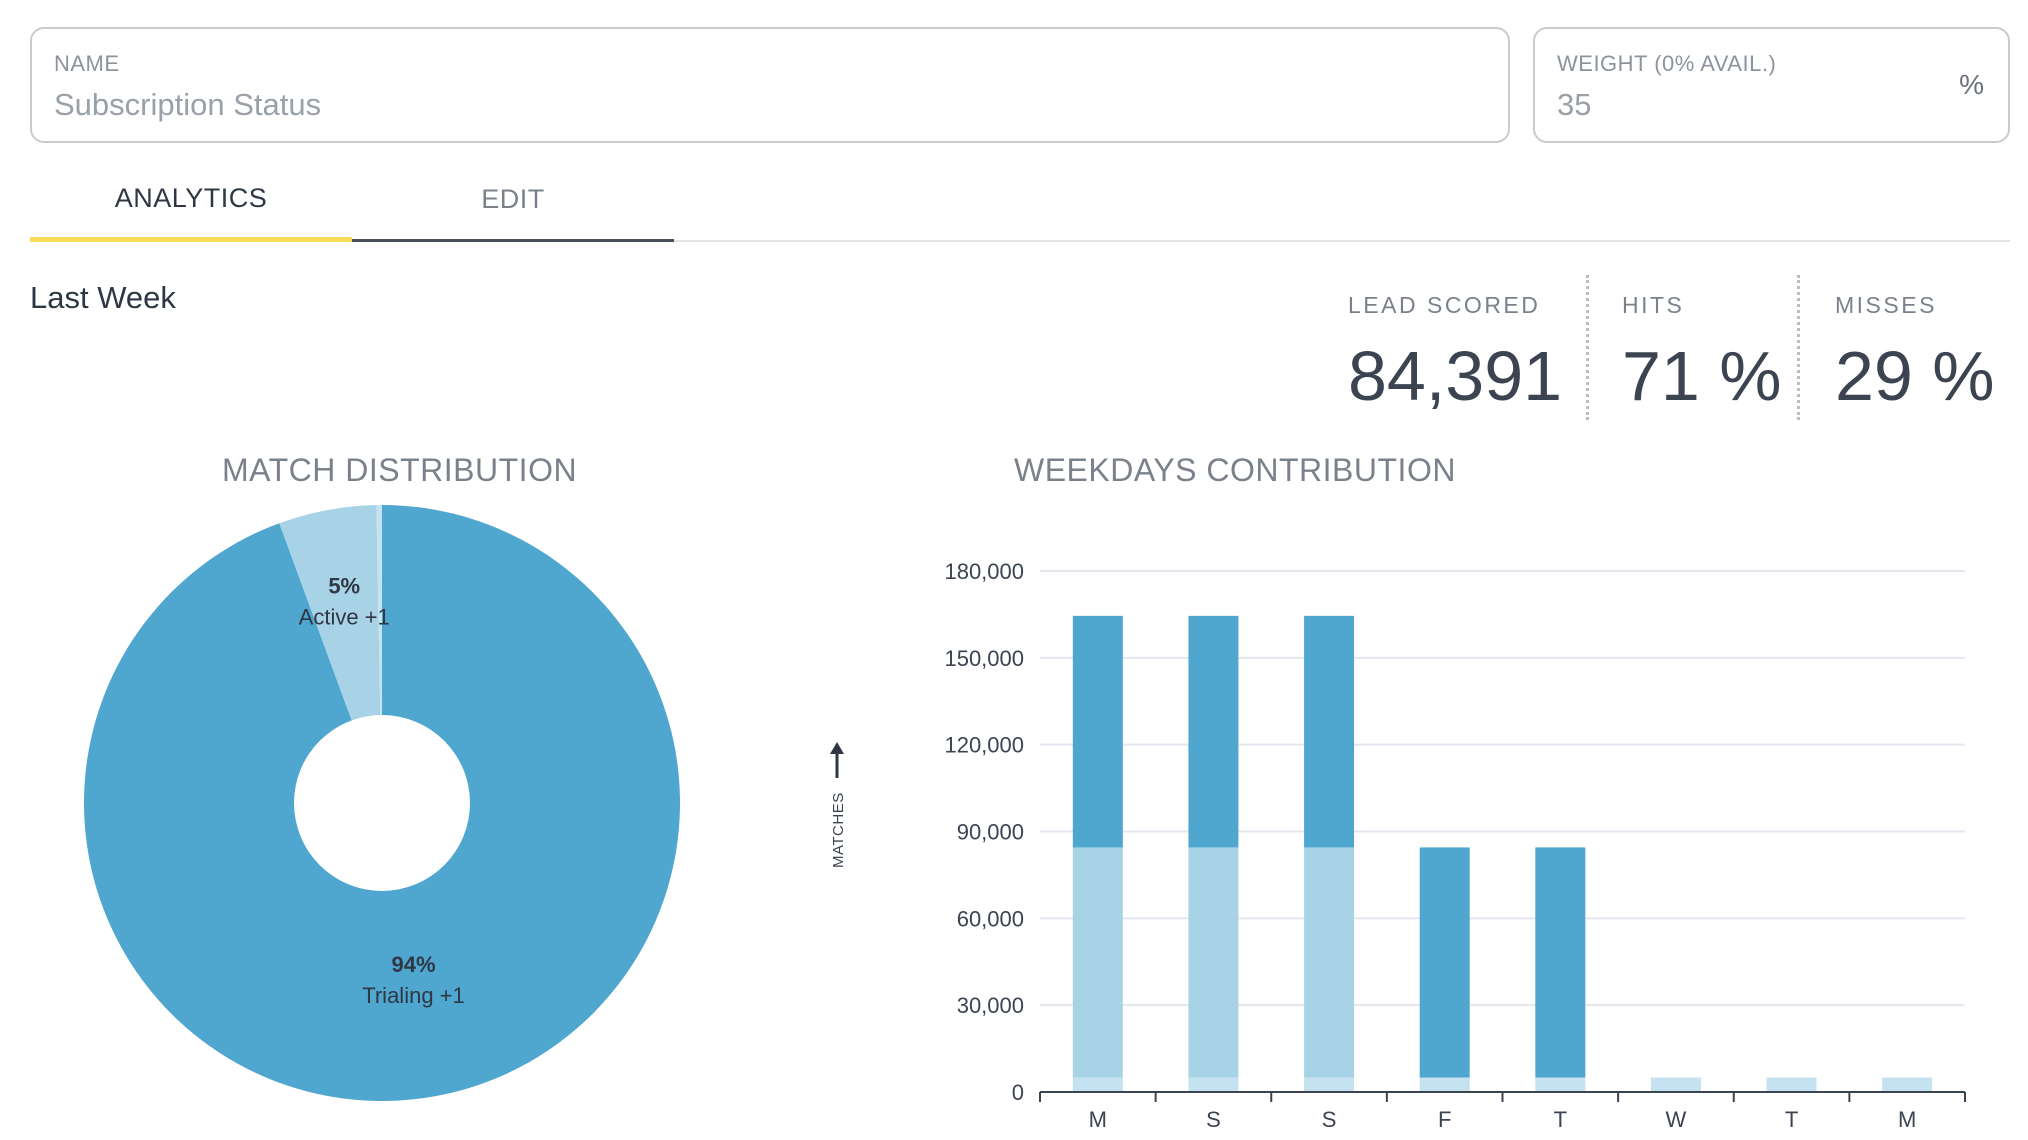  I want to click on x-tick-label: F, so click(1444, 1119).